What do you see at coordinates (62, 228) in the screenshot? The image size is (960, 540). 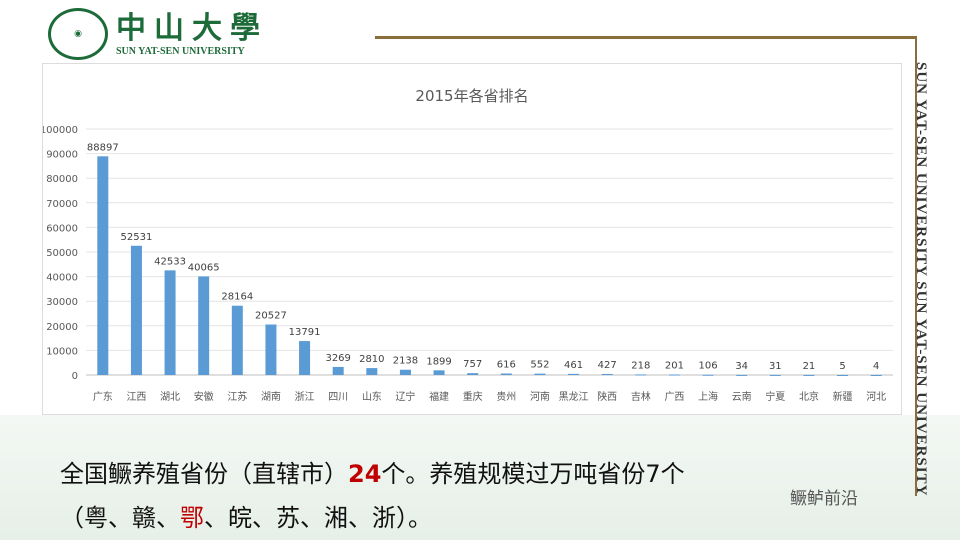 I see `y-tick-label: 60000` at bounding box center [62, 228].